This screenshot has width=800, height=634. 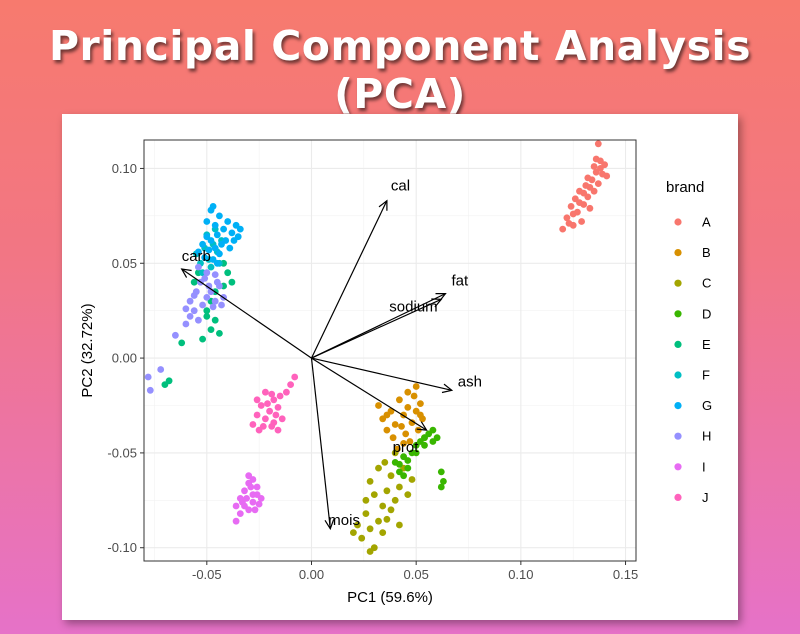 What do you see at coordinates (678, 467) in the screenshot?
I see `legend-key-I` at bounding box center [678, 467].